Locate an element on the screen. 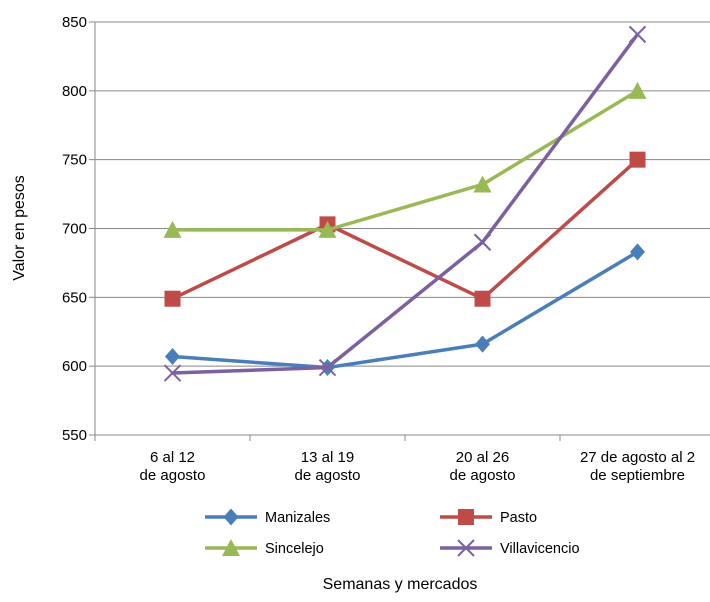  legend-label: Pasto is located at coordinates (518, 518).